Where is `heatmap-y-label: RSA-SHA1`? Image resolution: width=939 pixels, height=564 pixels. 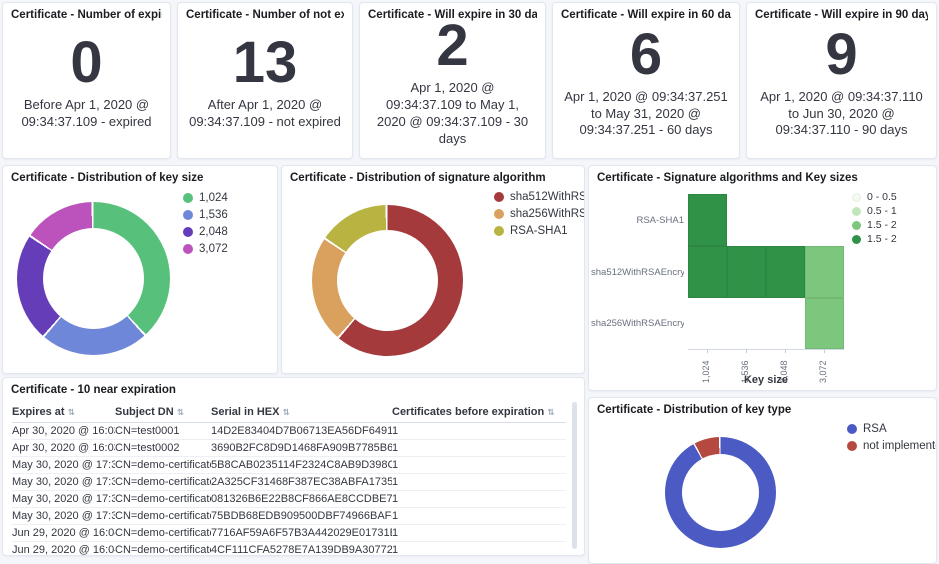
heatmap-y-label: RSA-SHA1 is located at coordinates (660, 220).